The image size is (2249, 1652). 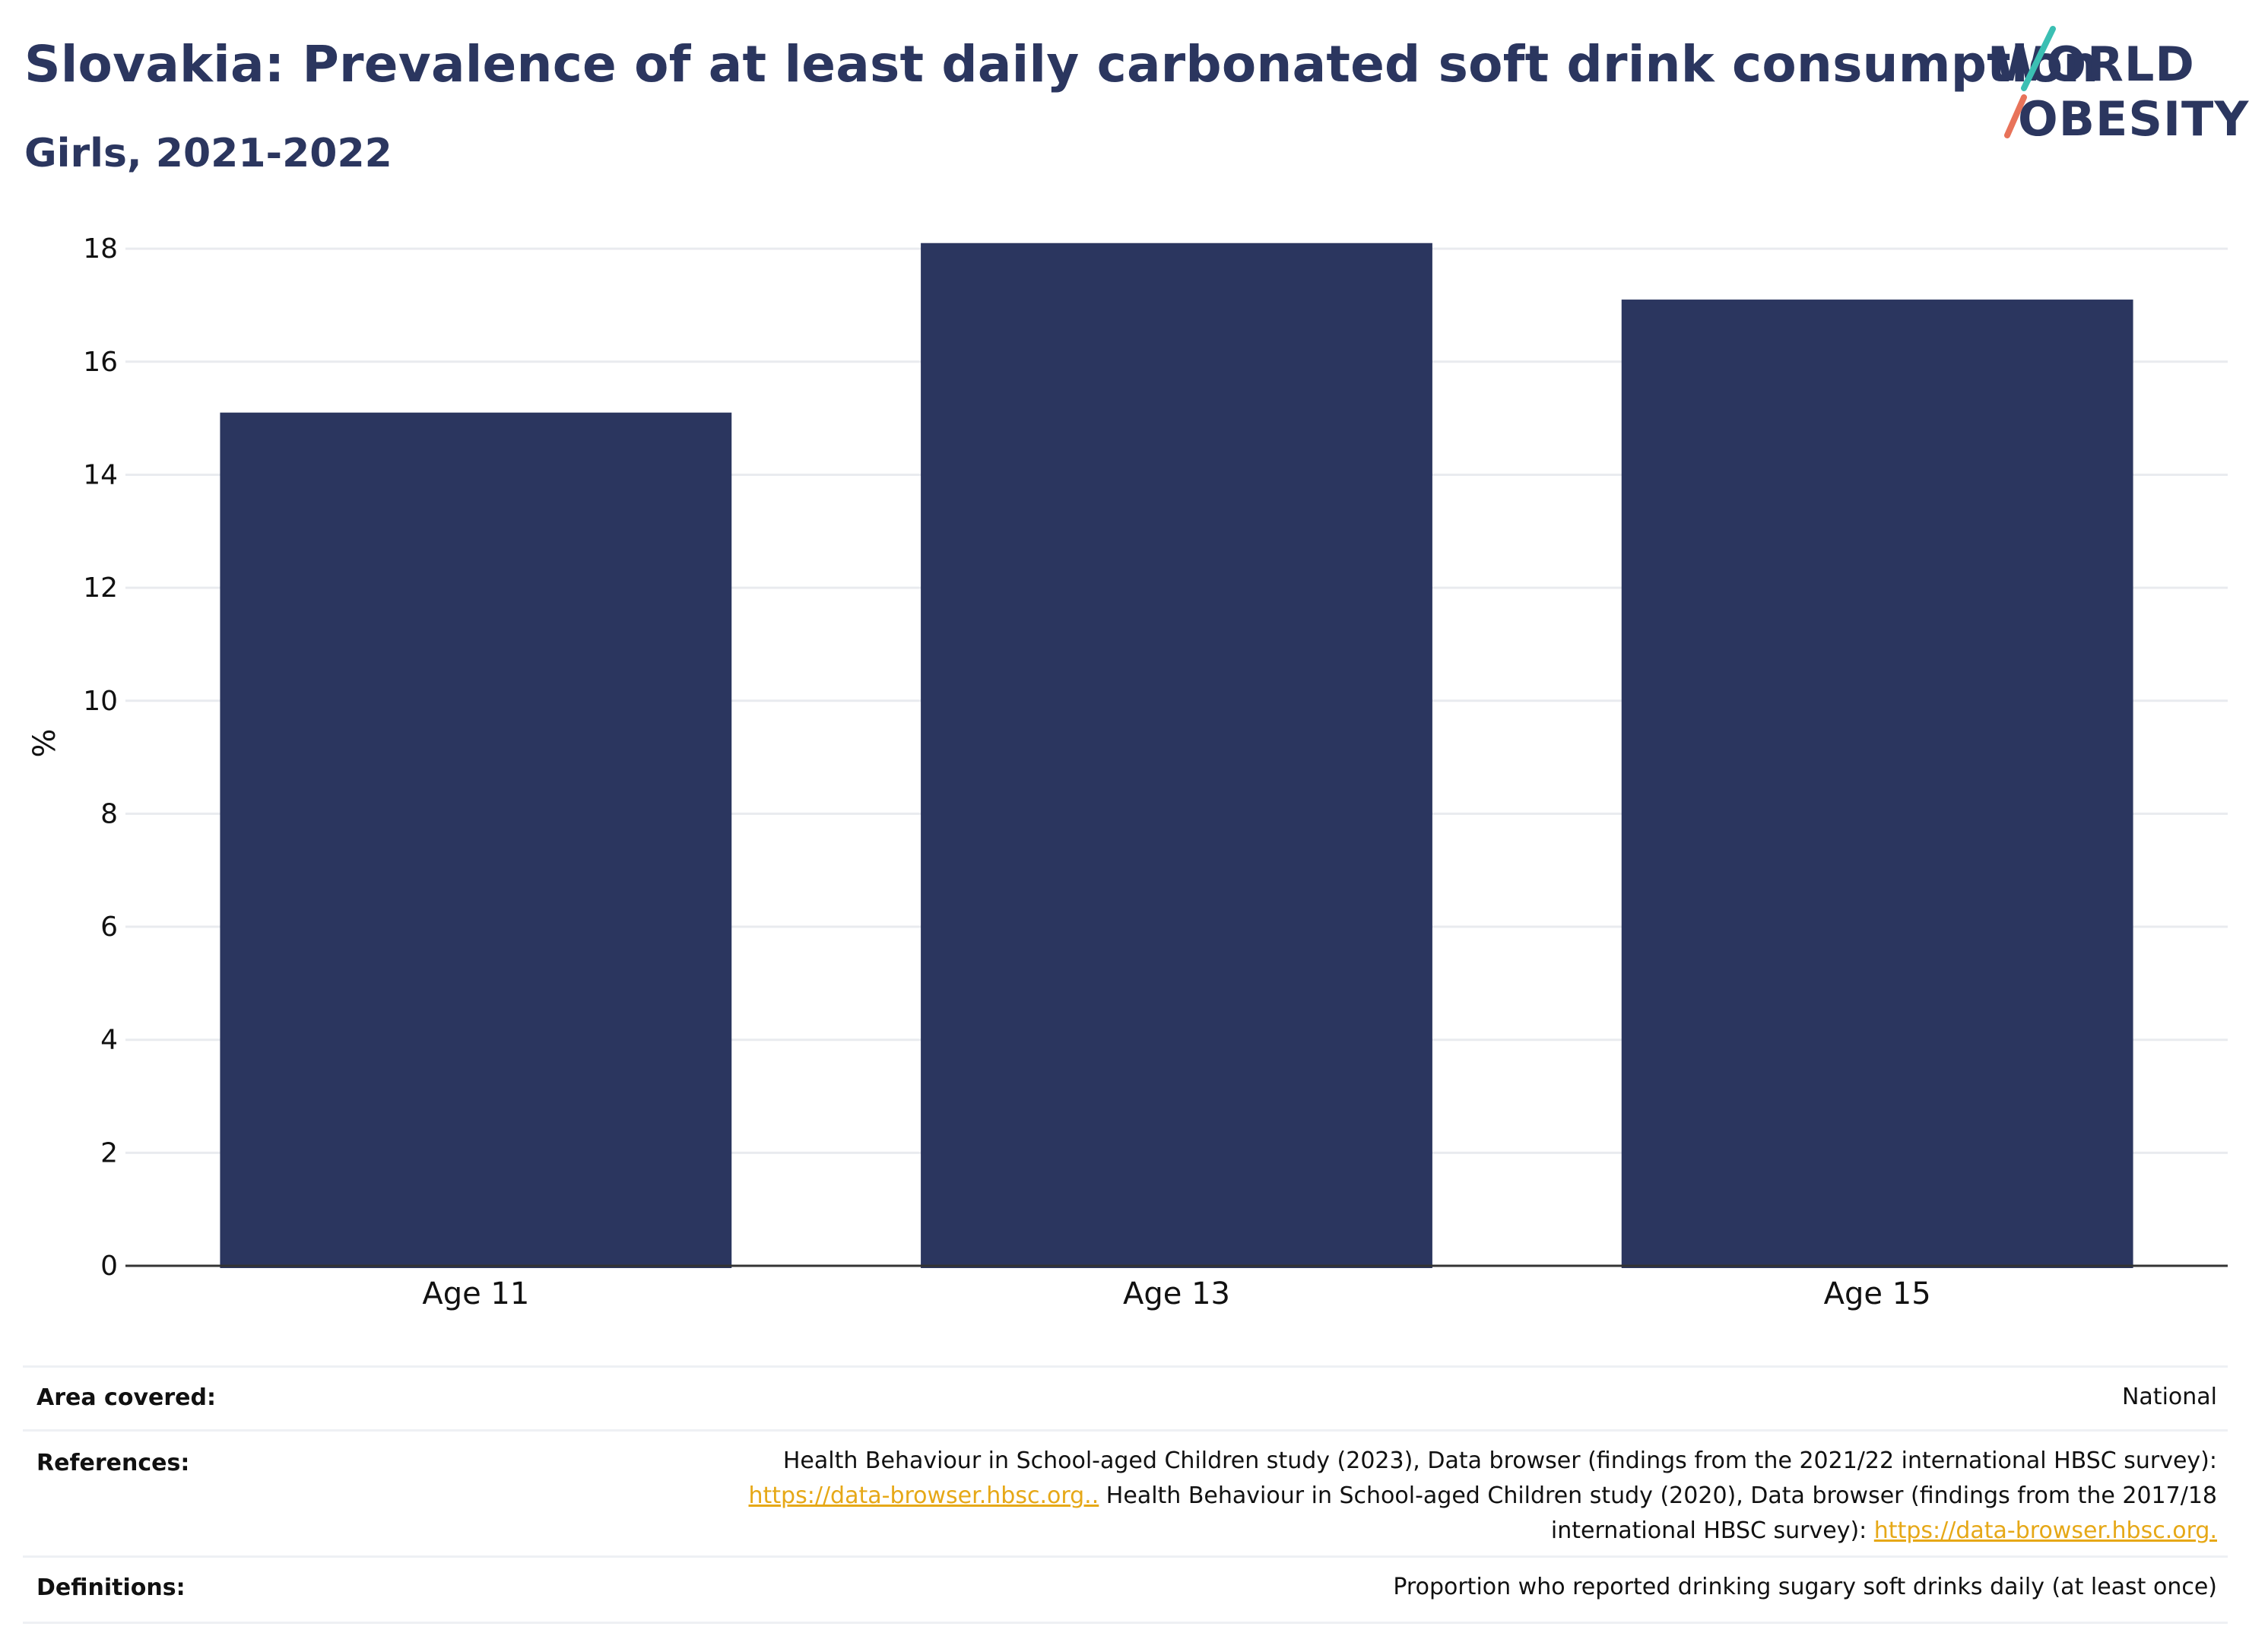 What do you see at coordinates (109, 813) in the screenshot?
I see `y-tick-label: 8` at bounding box center [109, 813].